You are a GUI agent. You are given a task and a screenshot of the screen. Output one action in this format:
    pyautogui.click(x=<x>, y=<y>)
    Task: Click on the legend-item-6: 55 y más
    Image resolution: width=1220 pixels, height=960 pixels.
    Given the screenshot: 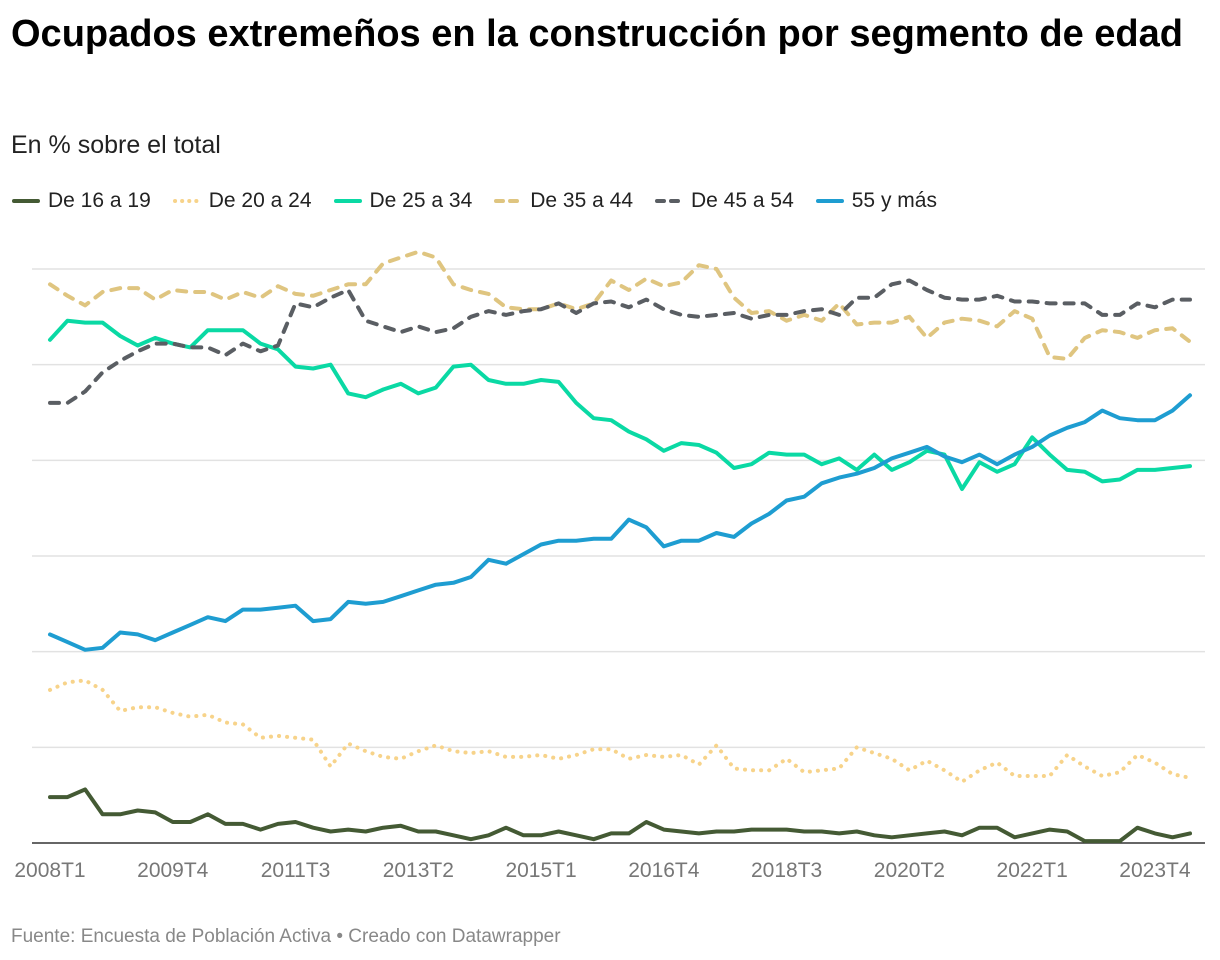 What is the action you would take?
    pyautogui.click(x=876, y=201)
    